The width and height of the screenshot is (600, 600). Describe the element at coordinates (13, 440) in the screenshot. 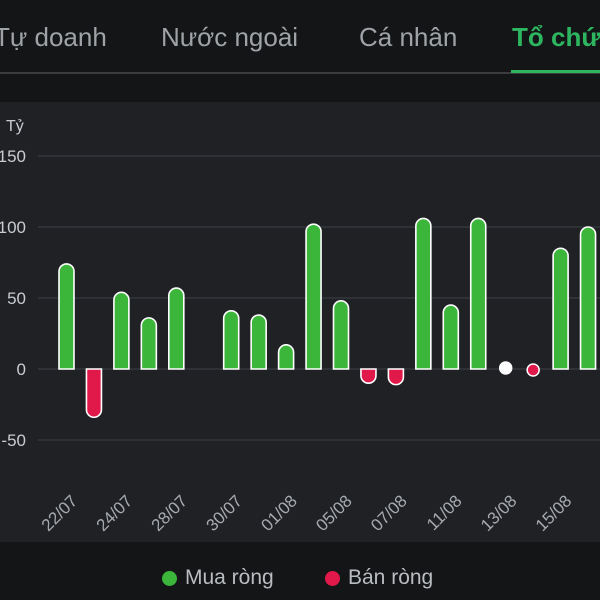

I see `y-tick-label: -50` at that location.